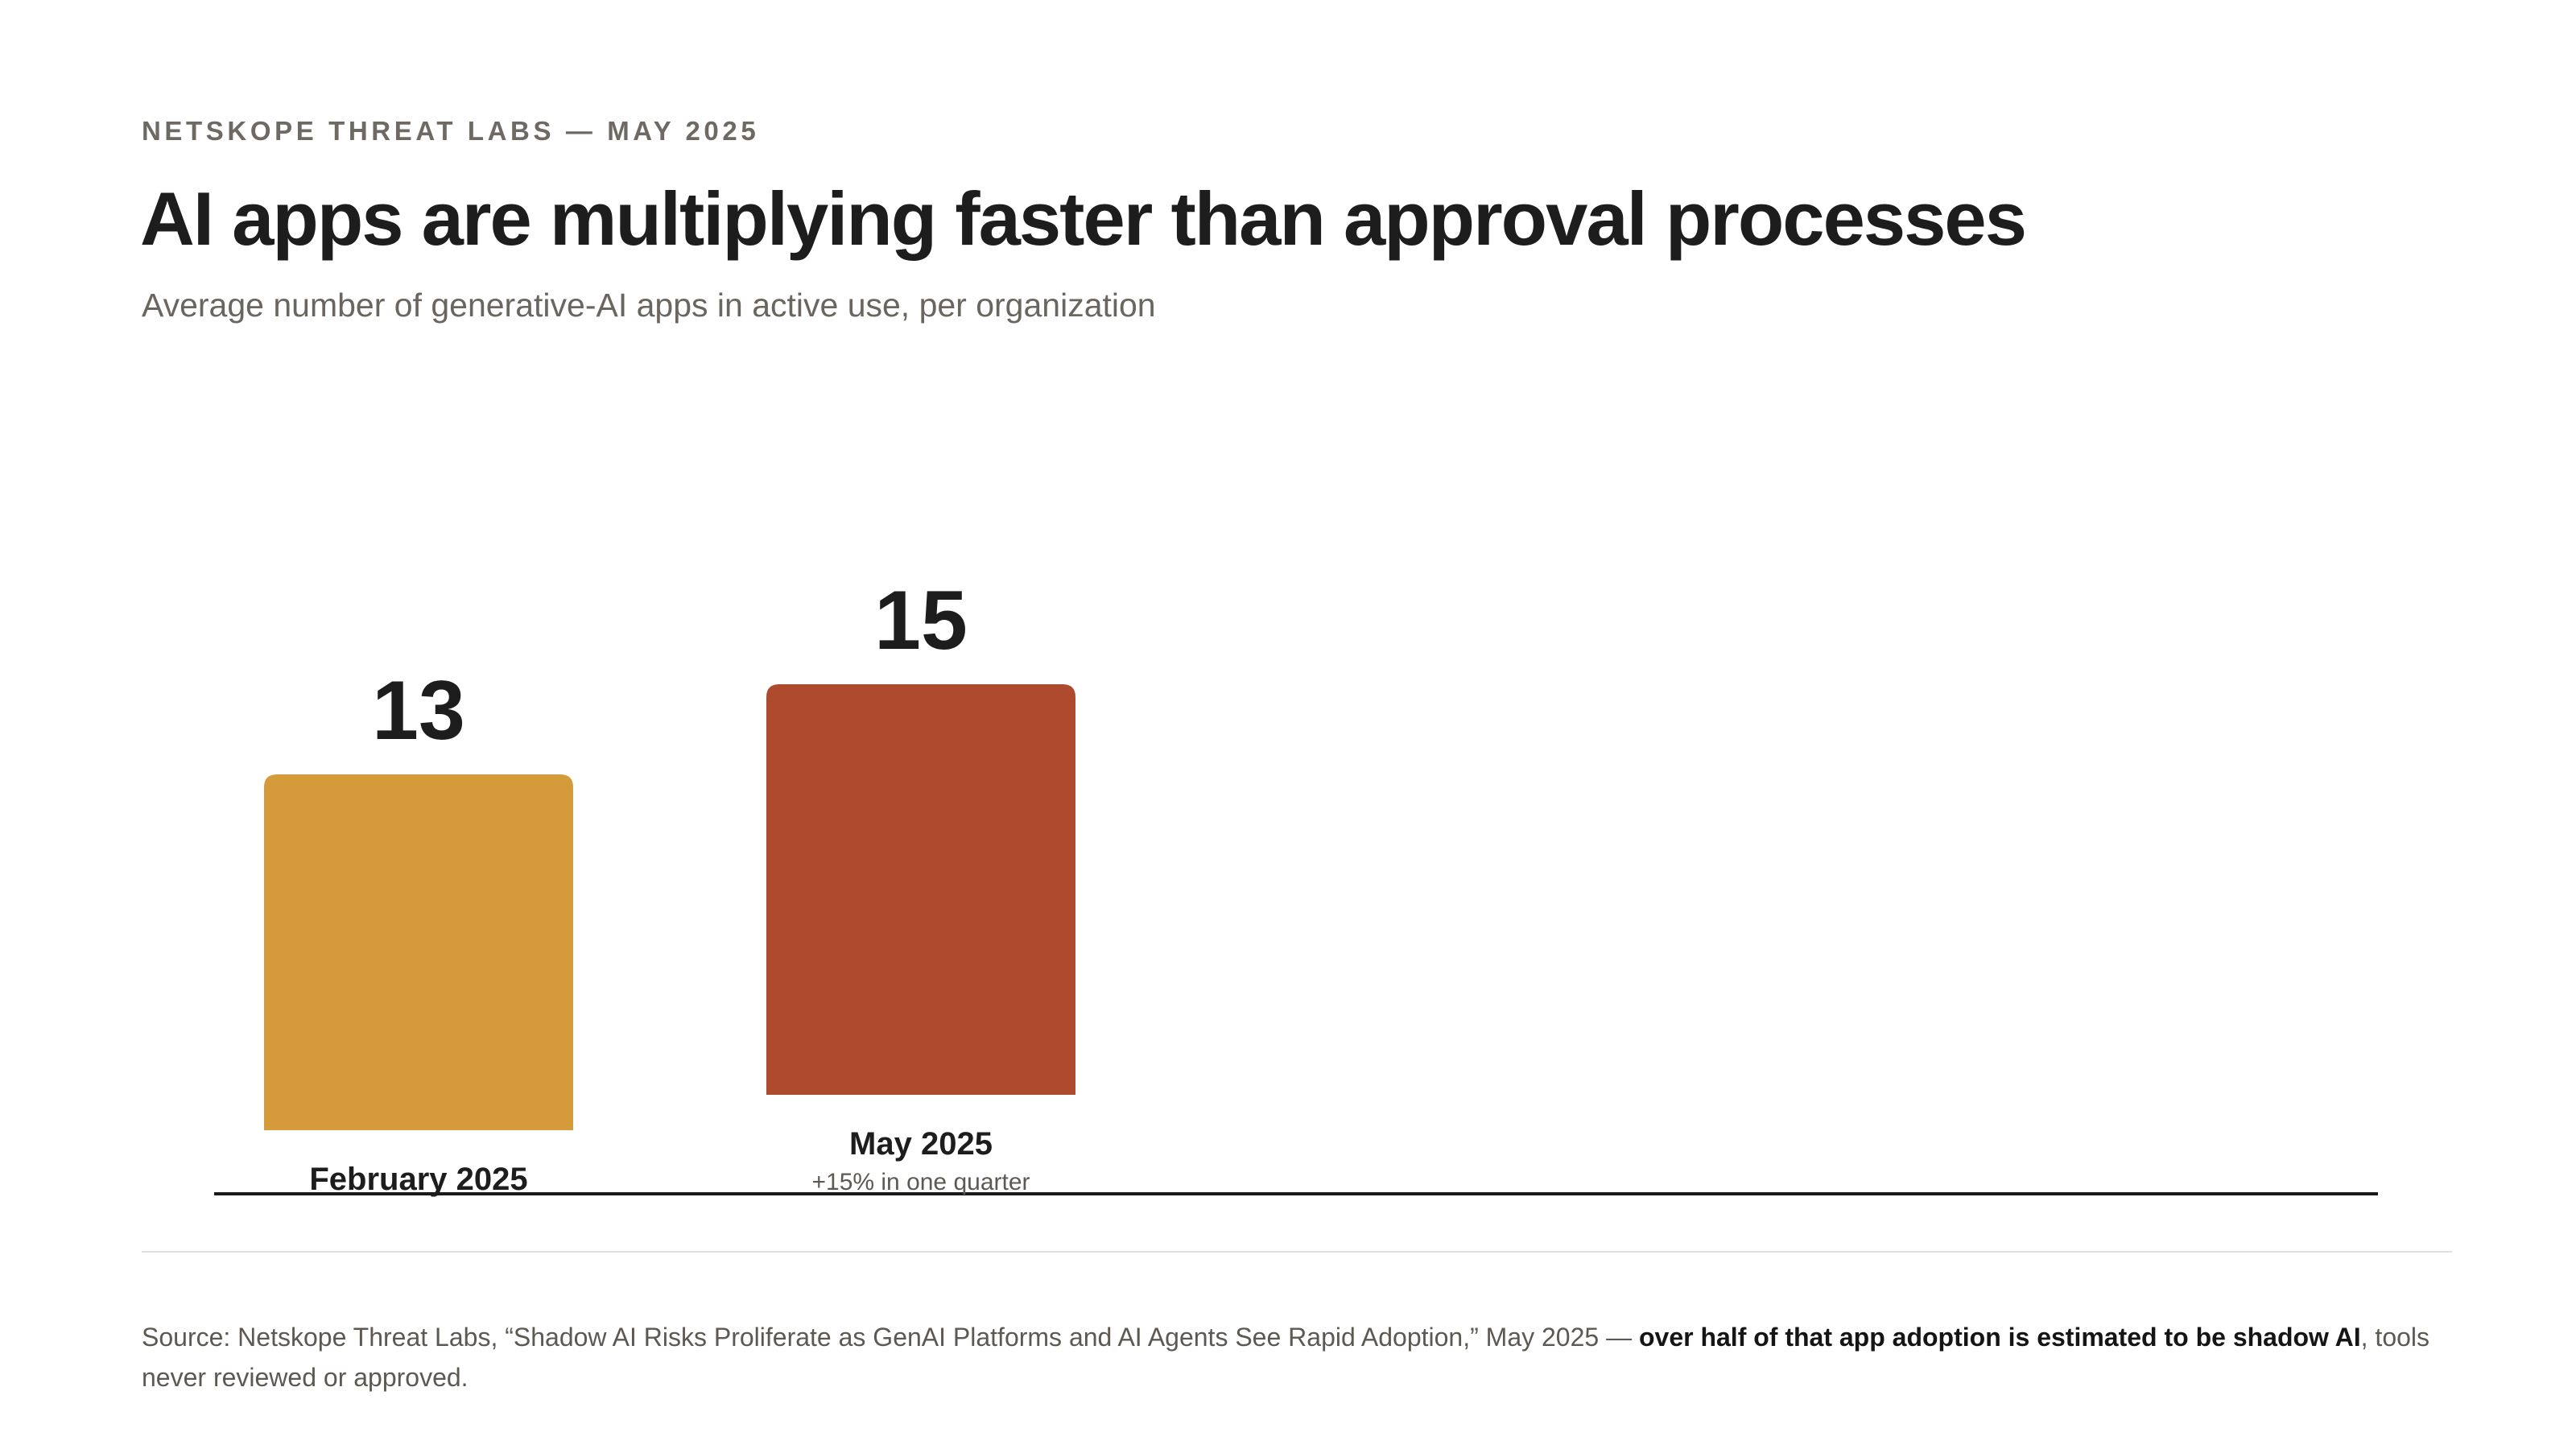  What do you see at coordinates (921, 1144) in the screenshot?
I see `category-label: May 2025` at bounding box center [921, 1144].